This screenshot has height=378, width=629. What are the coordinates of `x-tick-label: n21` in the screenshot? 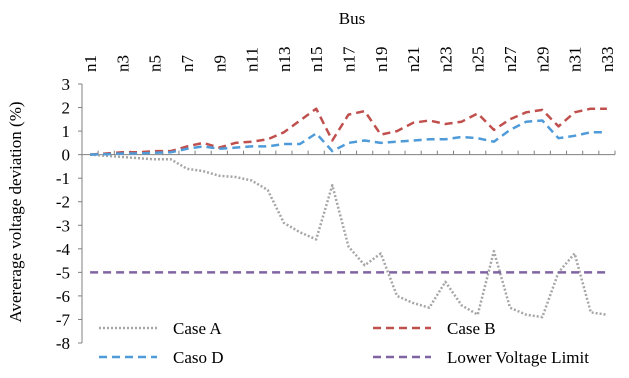 It's located at (413, 60).